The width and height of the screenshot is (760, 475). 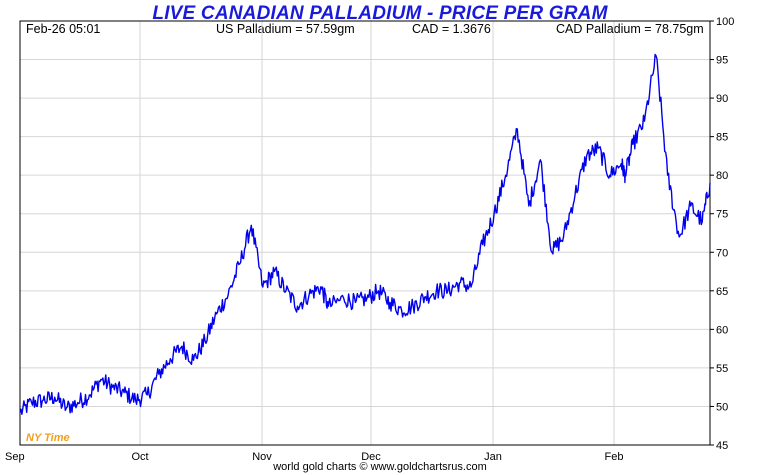 I want to click on y-tick-label: 45, so click(x=722, y=446).